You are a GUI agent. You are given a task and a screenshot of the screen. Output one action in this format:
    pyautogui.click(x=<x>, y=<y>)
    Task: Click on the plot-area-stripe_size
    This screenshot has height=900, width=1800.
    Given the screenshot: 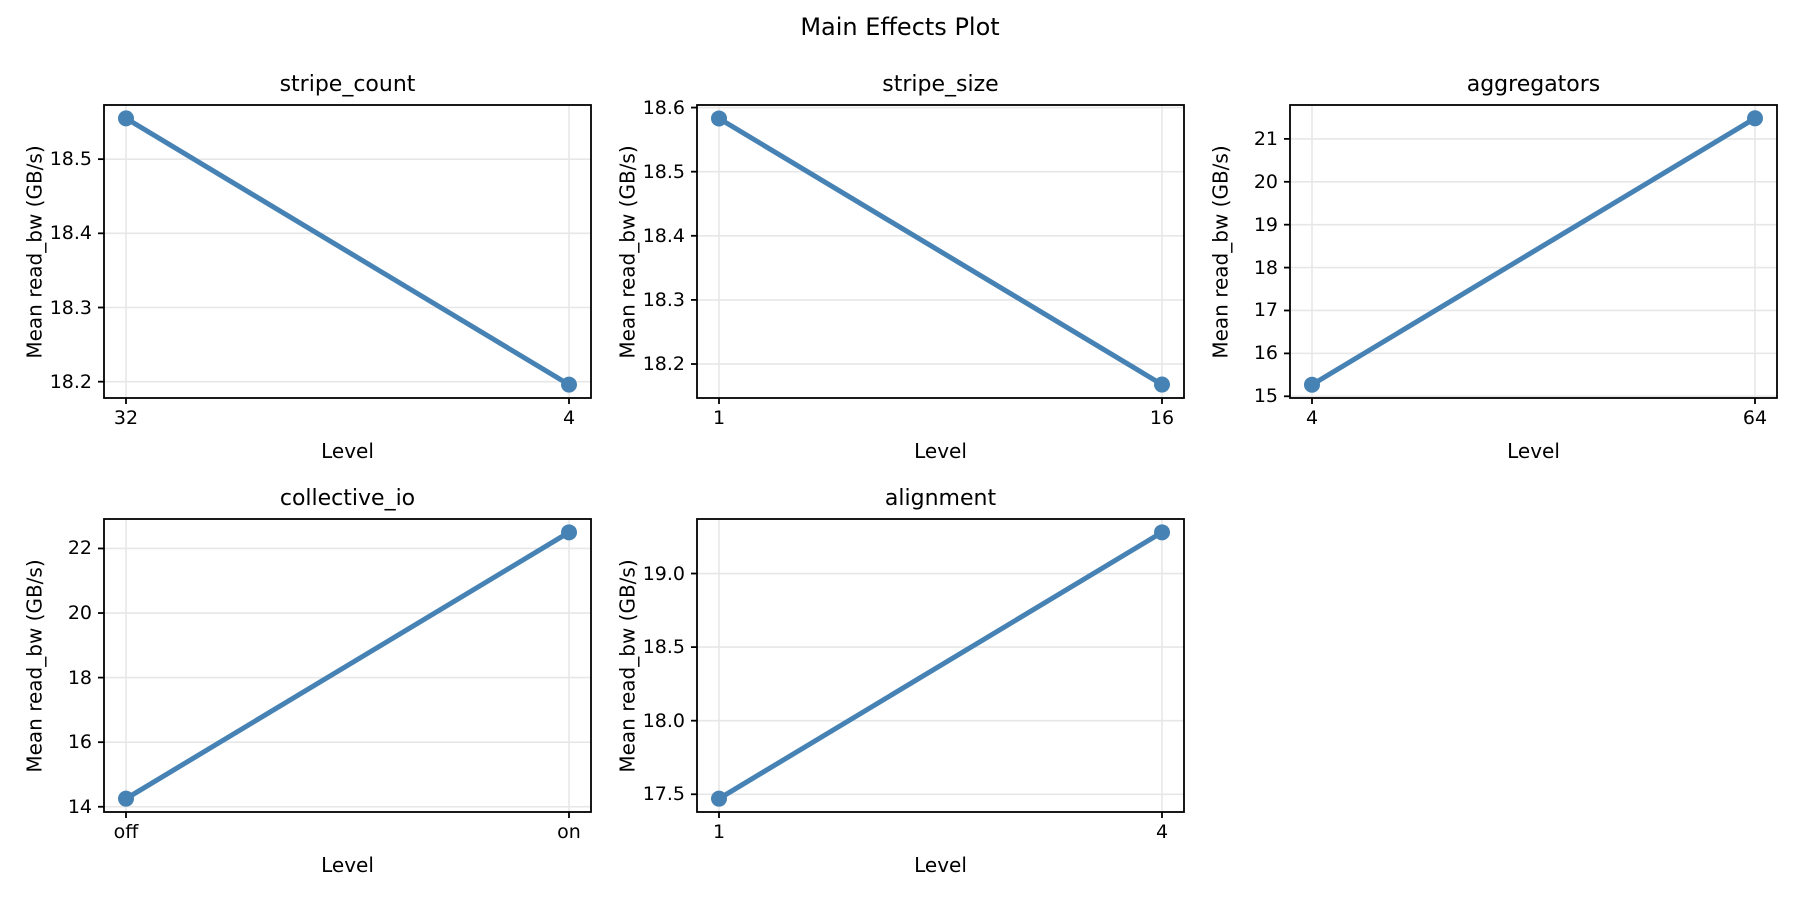 What is the action you would take?
    pyautogui.click(x=938, y=254)
    